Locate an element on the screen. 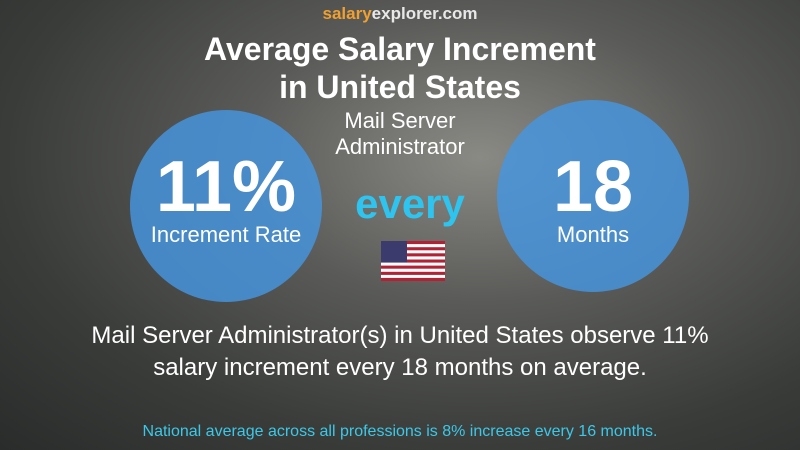 Image resolution: width=800 pixels, height=450 pixels. brand: salaryexplorer.com is located at coordinates (400, 14).